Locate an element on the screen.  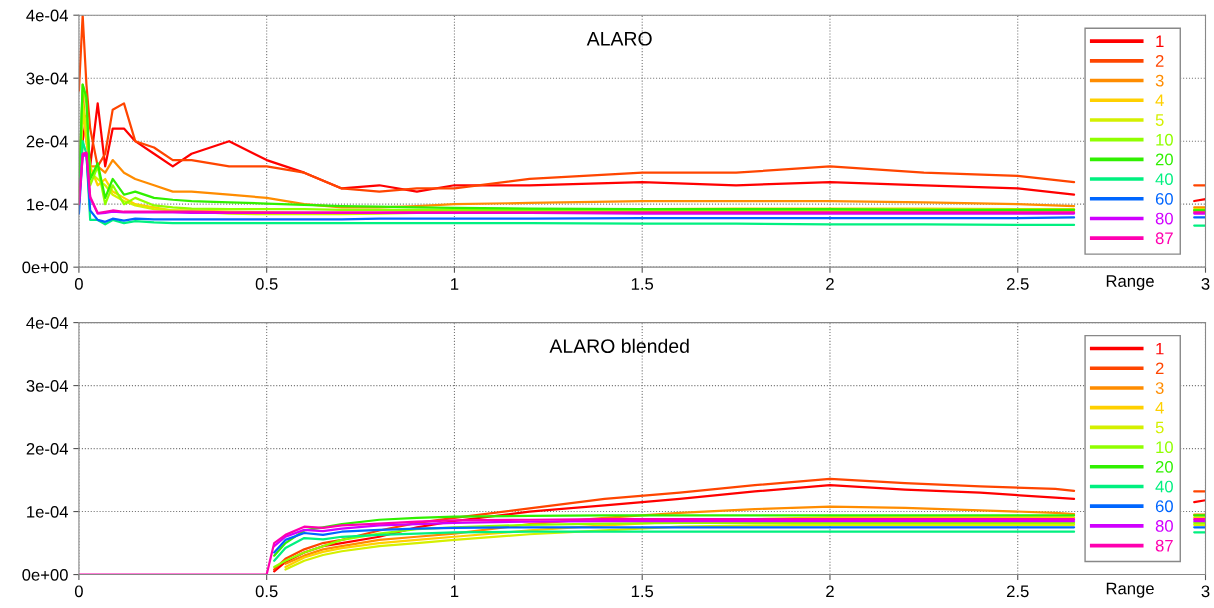
text: ALARO is located at coordinates (619, 38).